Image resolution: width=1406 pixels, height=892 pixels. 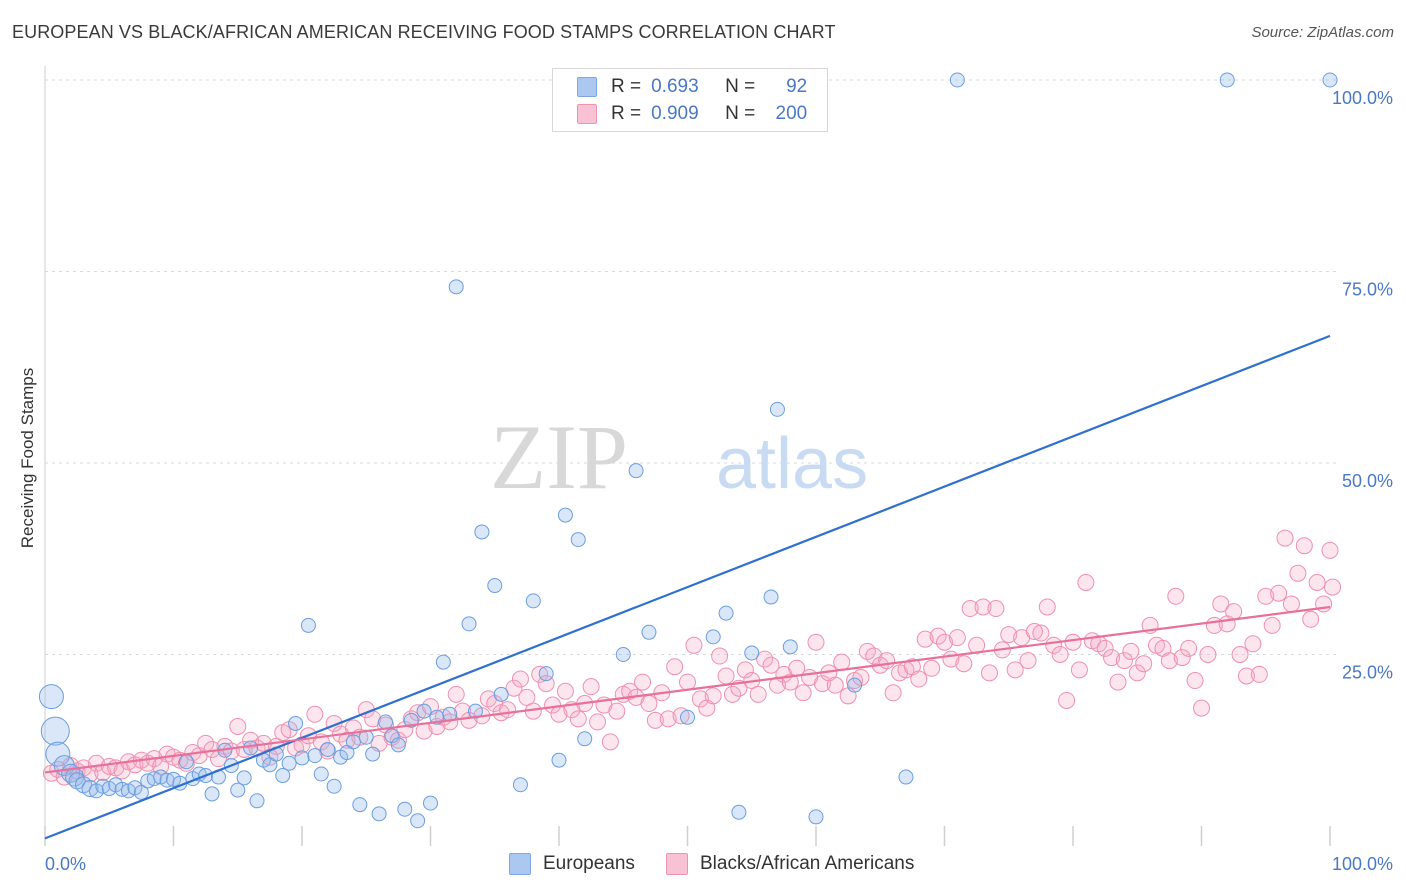 What do you see at coordinates (675, 86) in the screenshot?
I see `legend-r-value: 0.693` at bounding box center [675, 86].